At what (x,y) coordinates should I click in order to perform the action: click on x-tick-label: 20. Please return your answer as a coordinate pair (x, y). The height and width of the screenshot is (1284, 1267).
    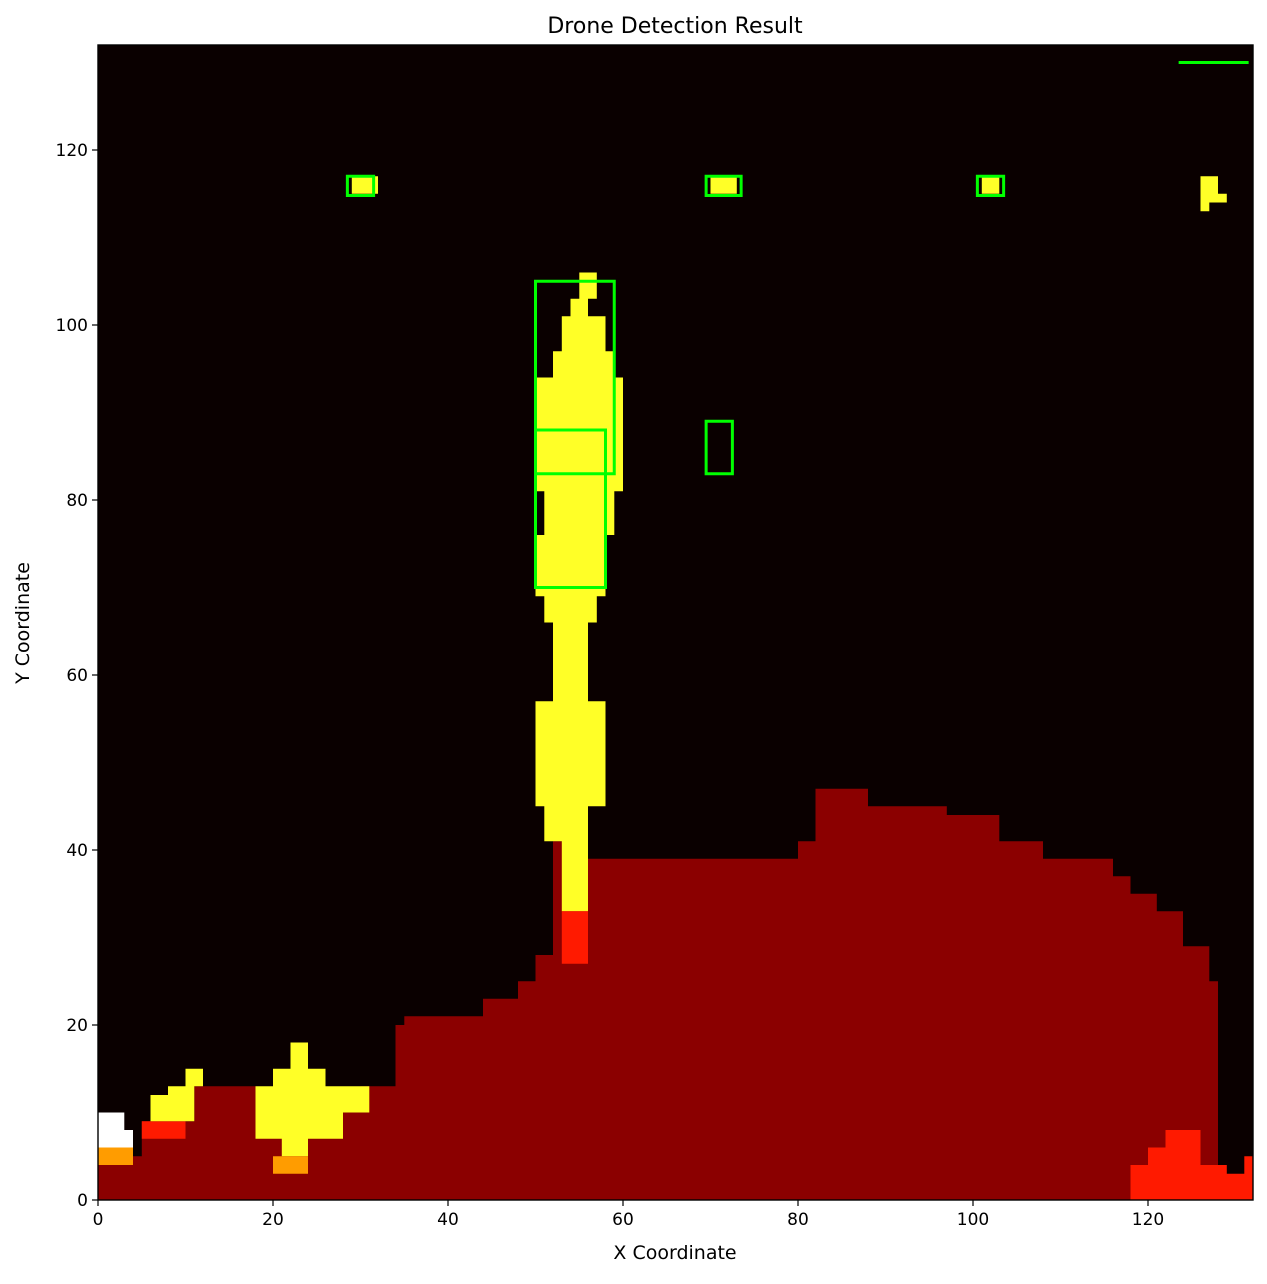
    Looking at the image, I should click on (273, 1220).